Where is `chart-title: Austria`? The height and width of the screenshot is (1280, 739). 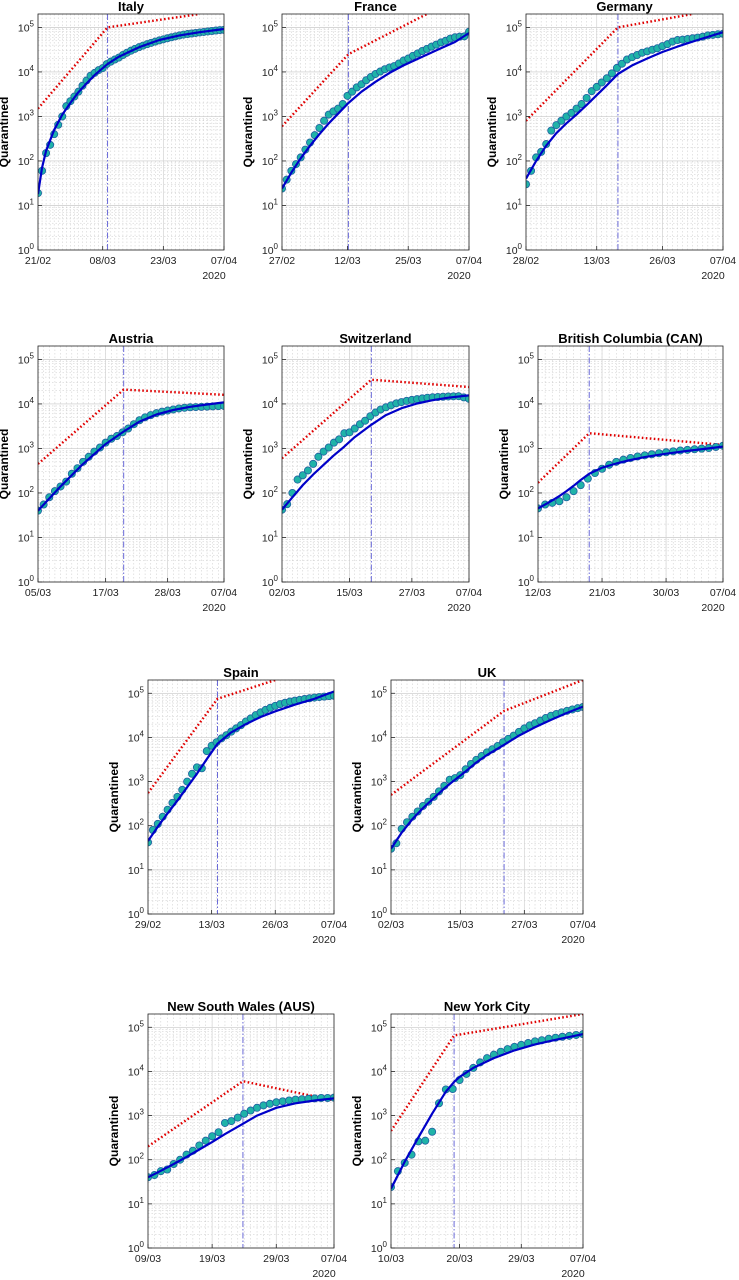 chart-title: Austria is located at coordinates (132, 338).